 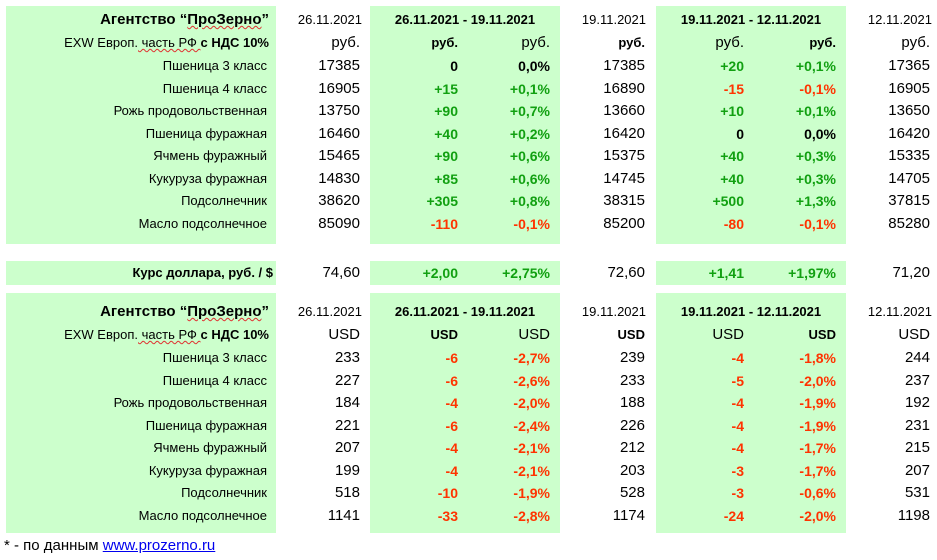 What do you see at coordinates (632, 492) in the screenshot?
I see `price-mid: 528` at bounding box center [632, 492].